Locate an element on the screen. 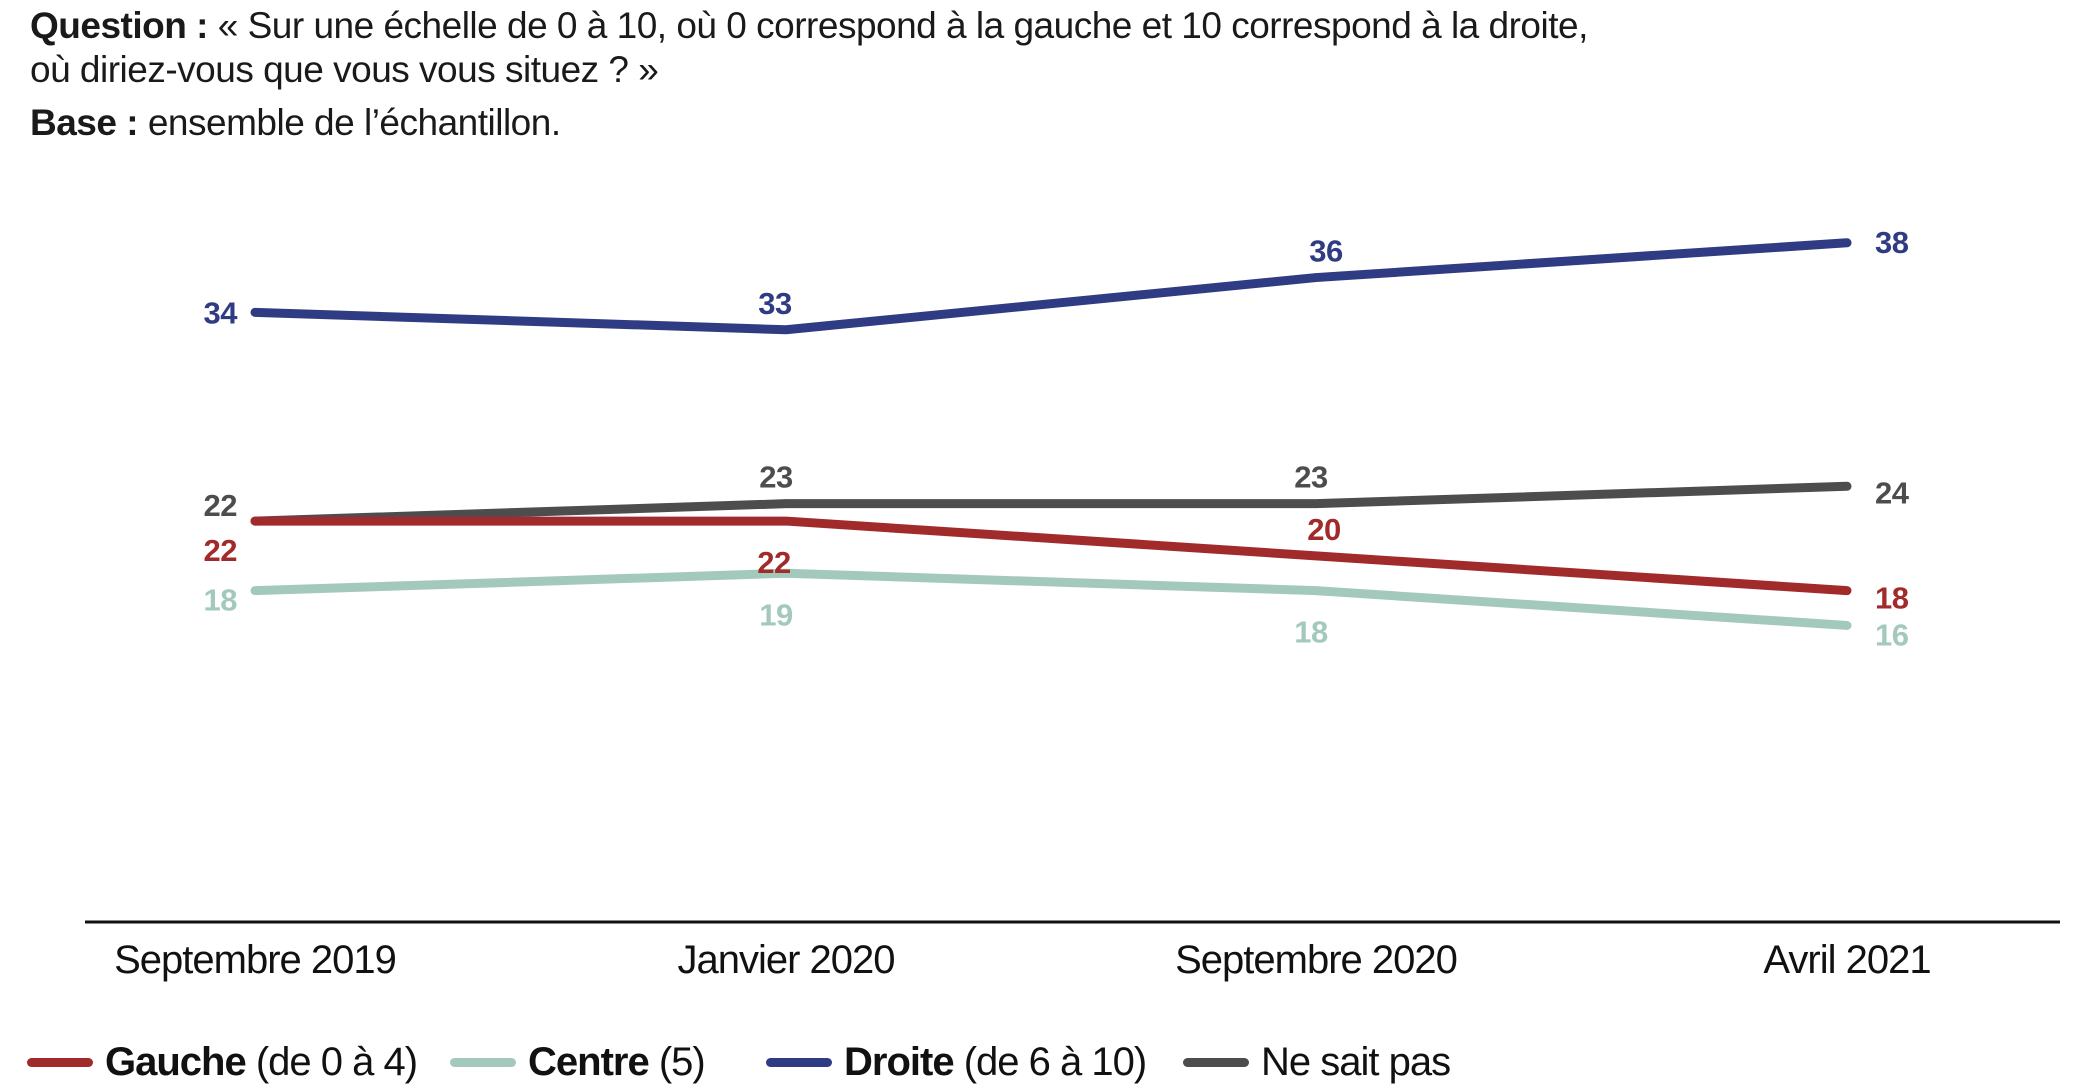 The height and width of the screenshot is (1092, 2094). legend-series-suffix: (de 6 à 10) is located at coordinates (1050, 1061).